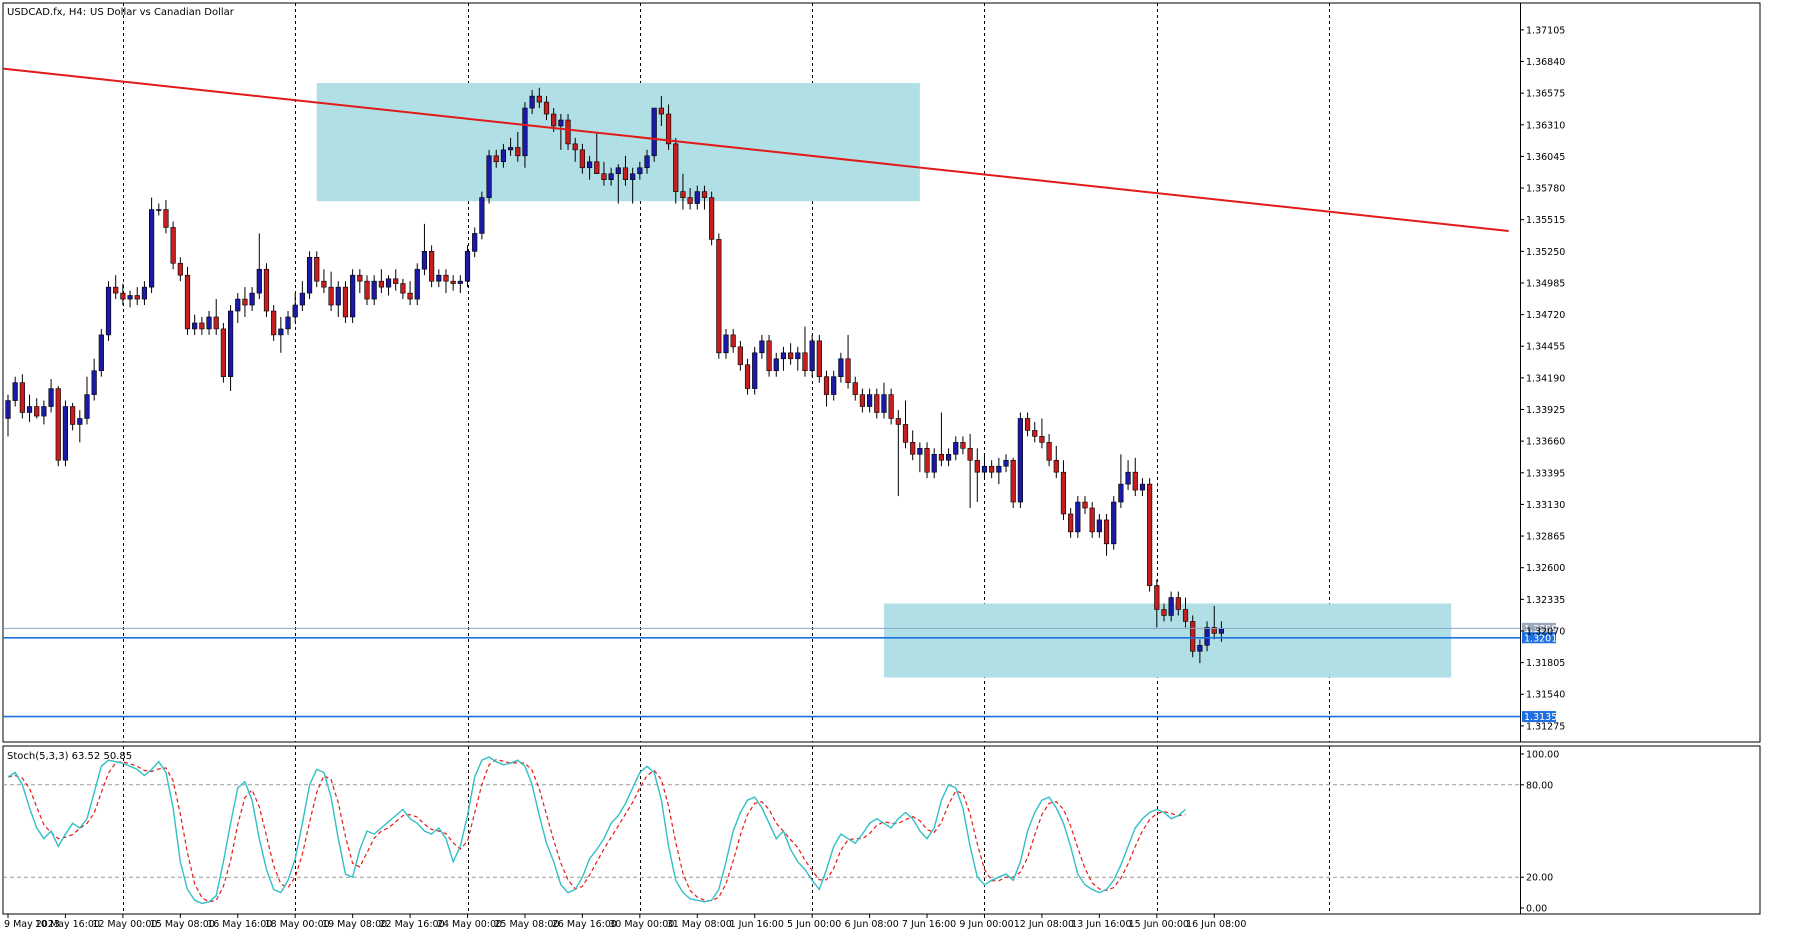 The height and width of the screenshot is (930, 1803). What do you see at coordinates (297, 924) in the screenshot?
I see `time-tick-label: 18 May 00:00` at bounding box center [297, 924].